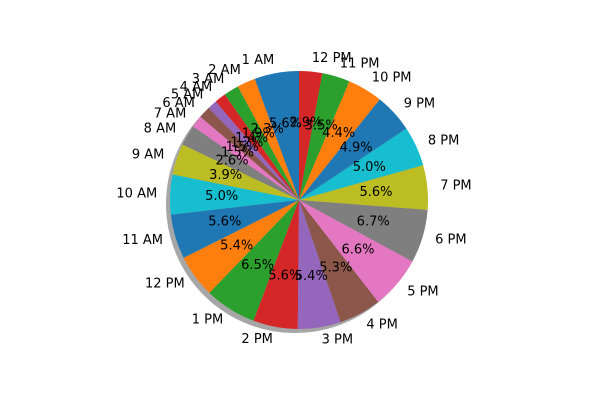  I want to click on category-label-8-am-7: 8 AM, so click(160, 128).